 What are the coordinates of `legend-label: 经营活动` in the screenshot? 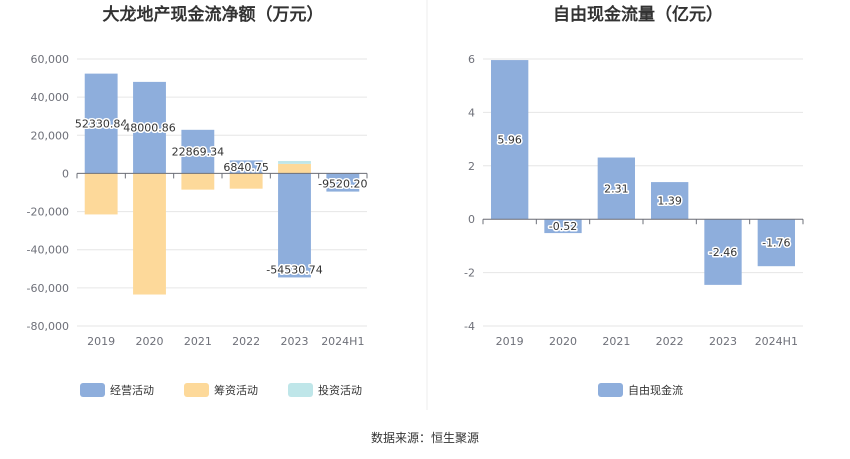 It's located at (132, 390).